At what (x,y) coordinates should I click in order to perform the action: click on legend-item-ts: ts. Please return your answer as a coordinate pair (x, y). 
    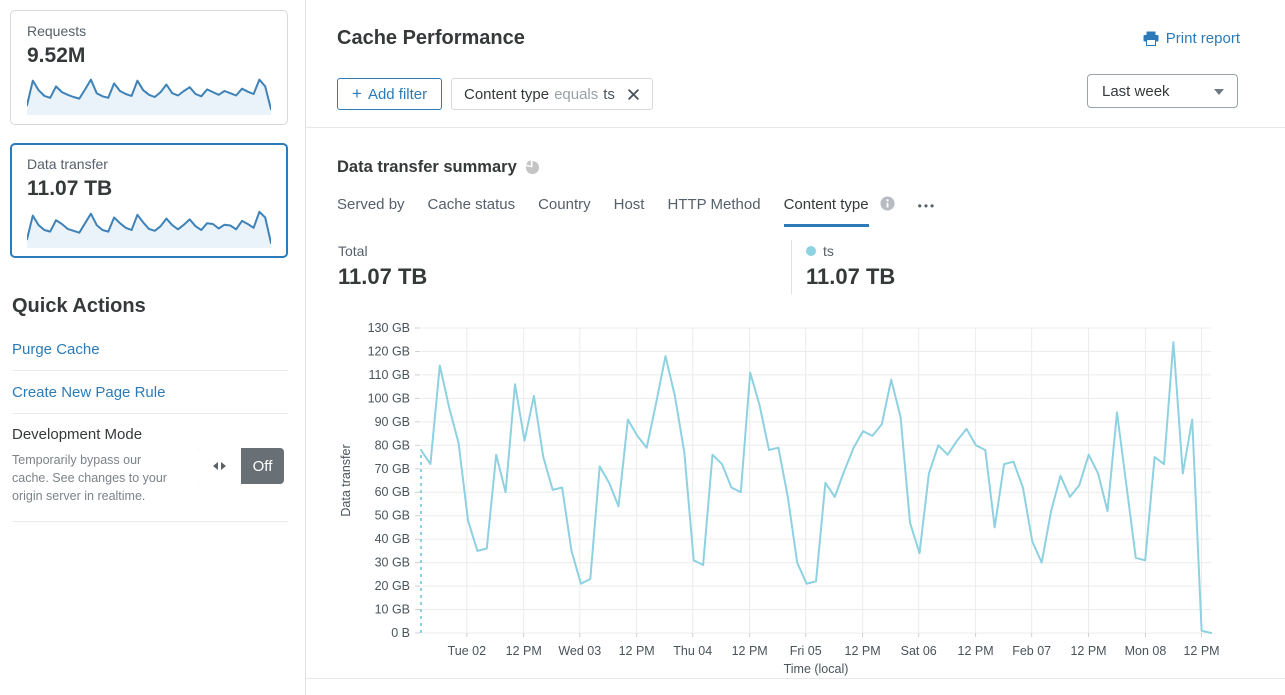
    Looking at the image, I should click on (820, 251).